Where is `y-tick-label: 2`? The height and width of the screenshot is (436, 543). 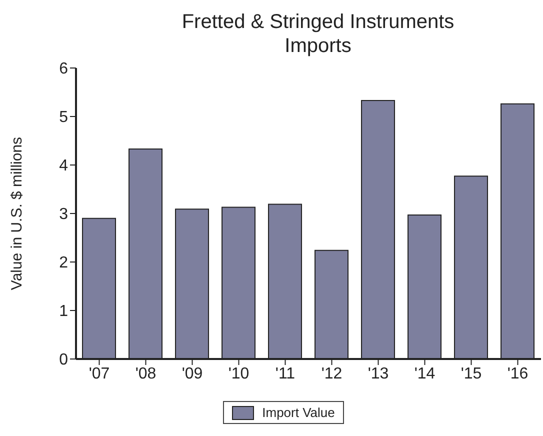 y-tick-label: 2 is located at coordinates (63, 263).